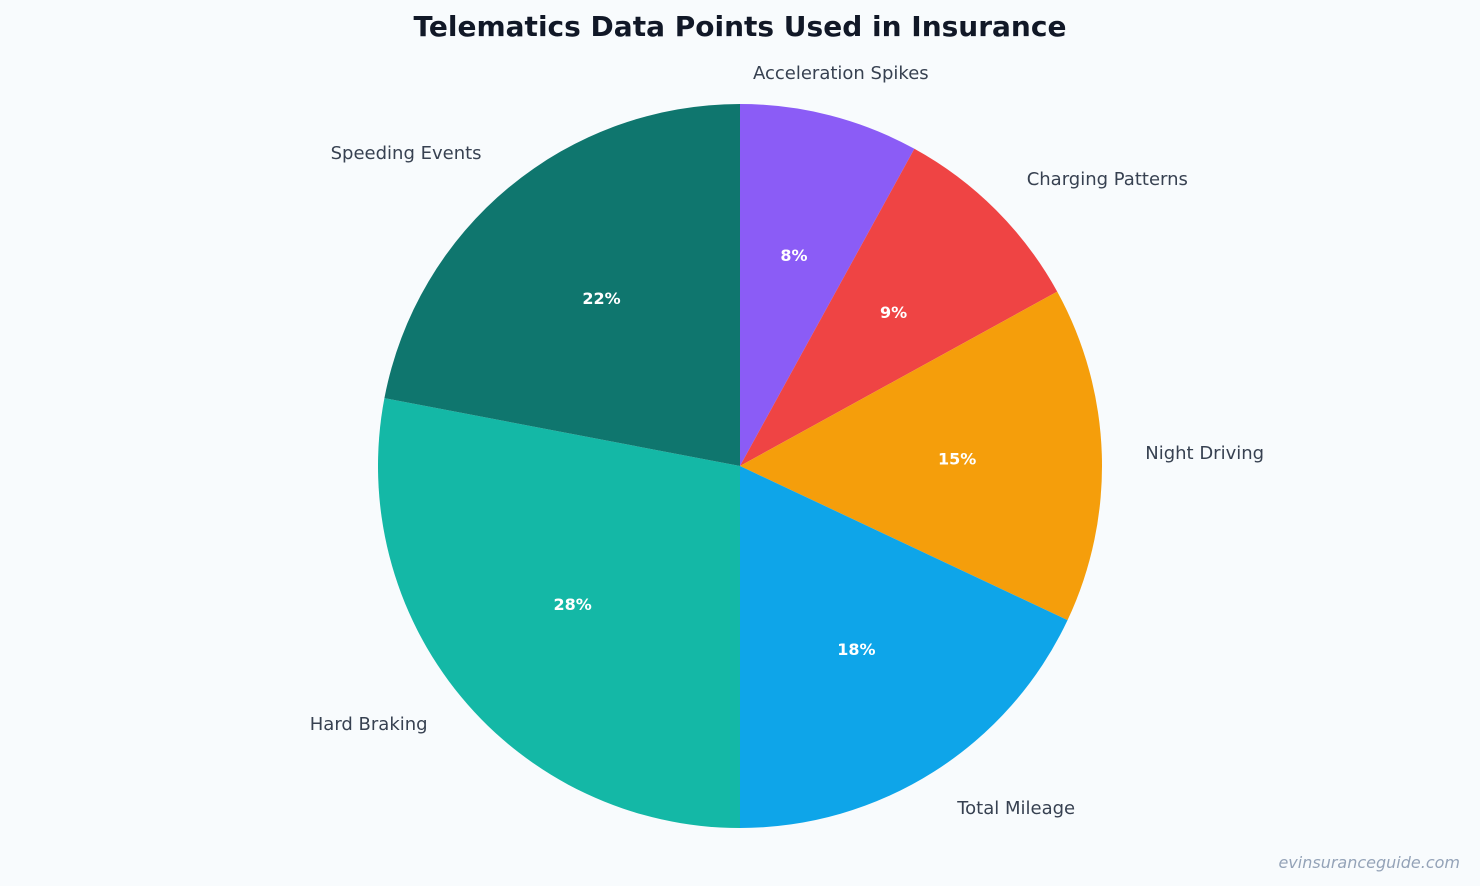 This screenshot has height=886, width=1480. What do you see at coordinates (827, 285) in the screenshot?
I see `pie-slice-acceleration-spikes` at bounding box center [827, 285].